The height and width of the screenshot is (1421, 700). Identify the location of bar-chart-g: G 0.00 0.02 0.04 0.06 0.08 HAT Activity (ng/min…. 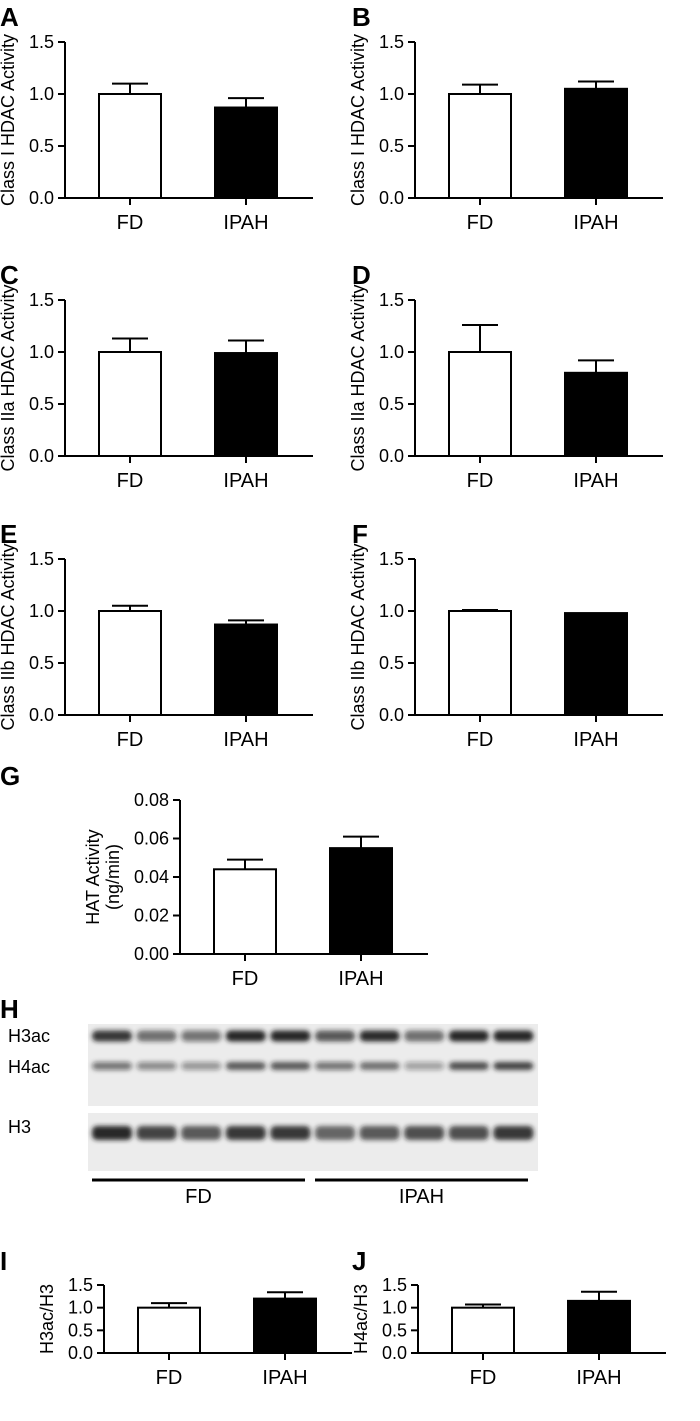
(214, 875).